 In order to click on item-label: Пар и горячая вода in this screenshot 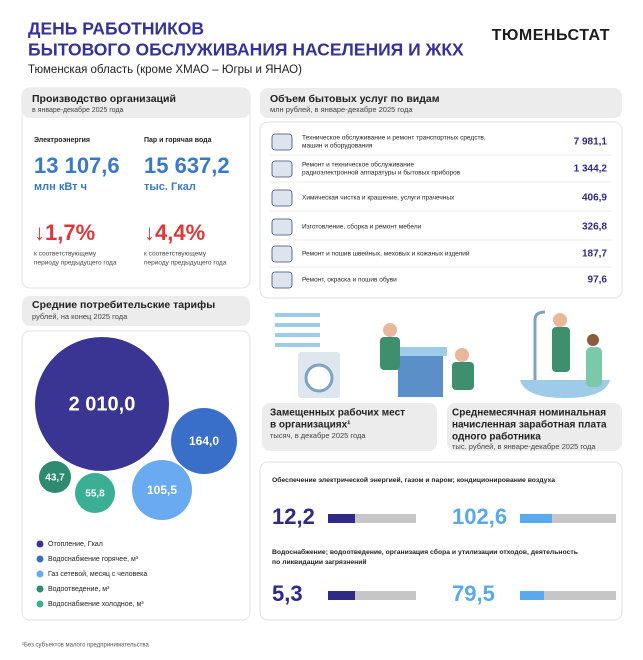, I will do `click(178, 140)`.